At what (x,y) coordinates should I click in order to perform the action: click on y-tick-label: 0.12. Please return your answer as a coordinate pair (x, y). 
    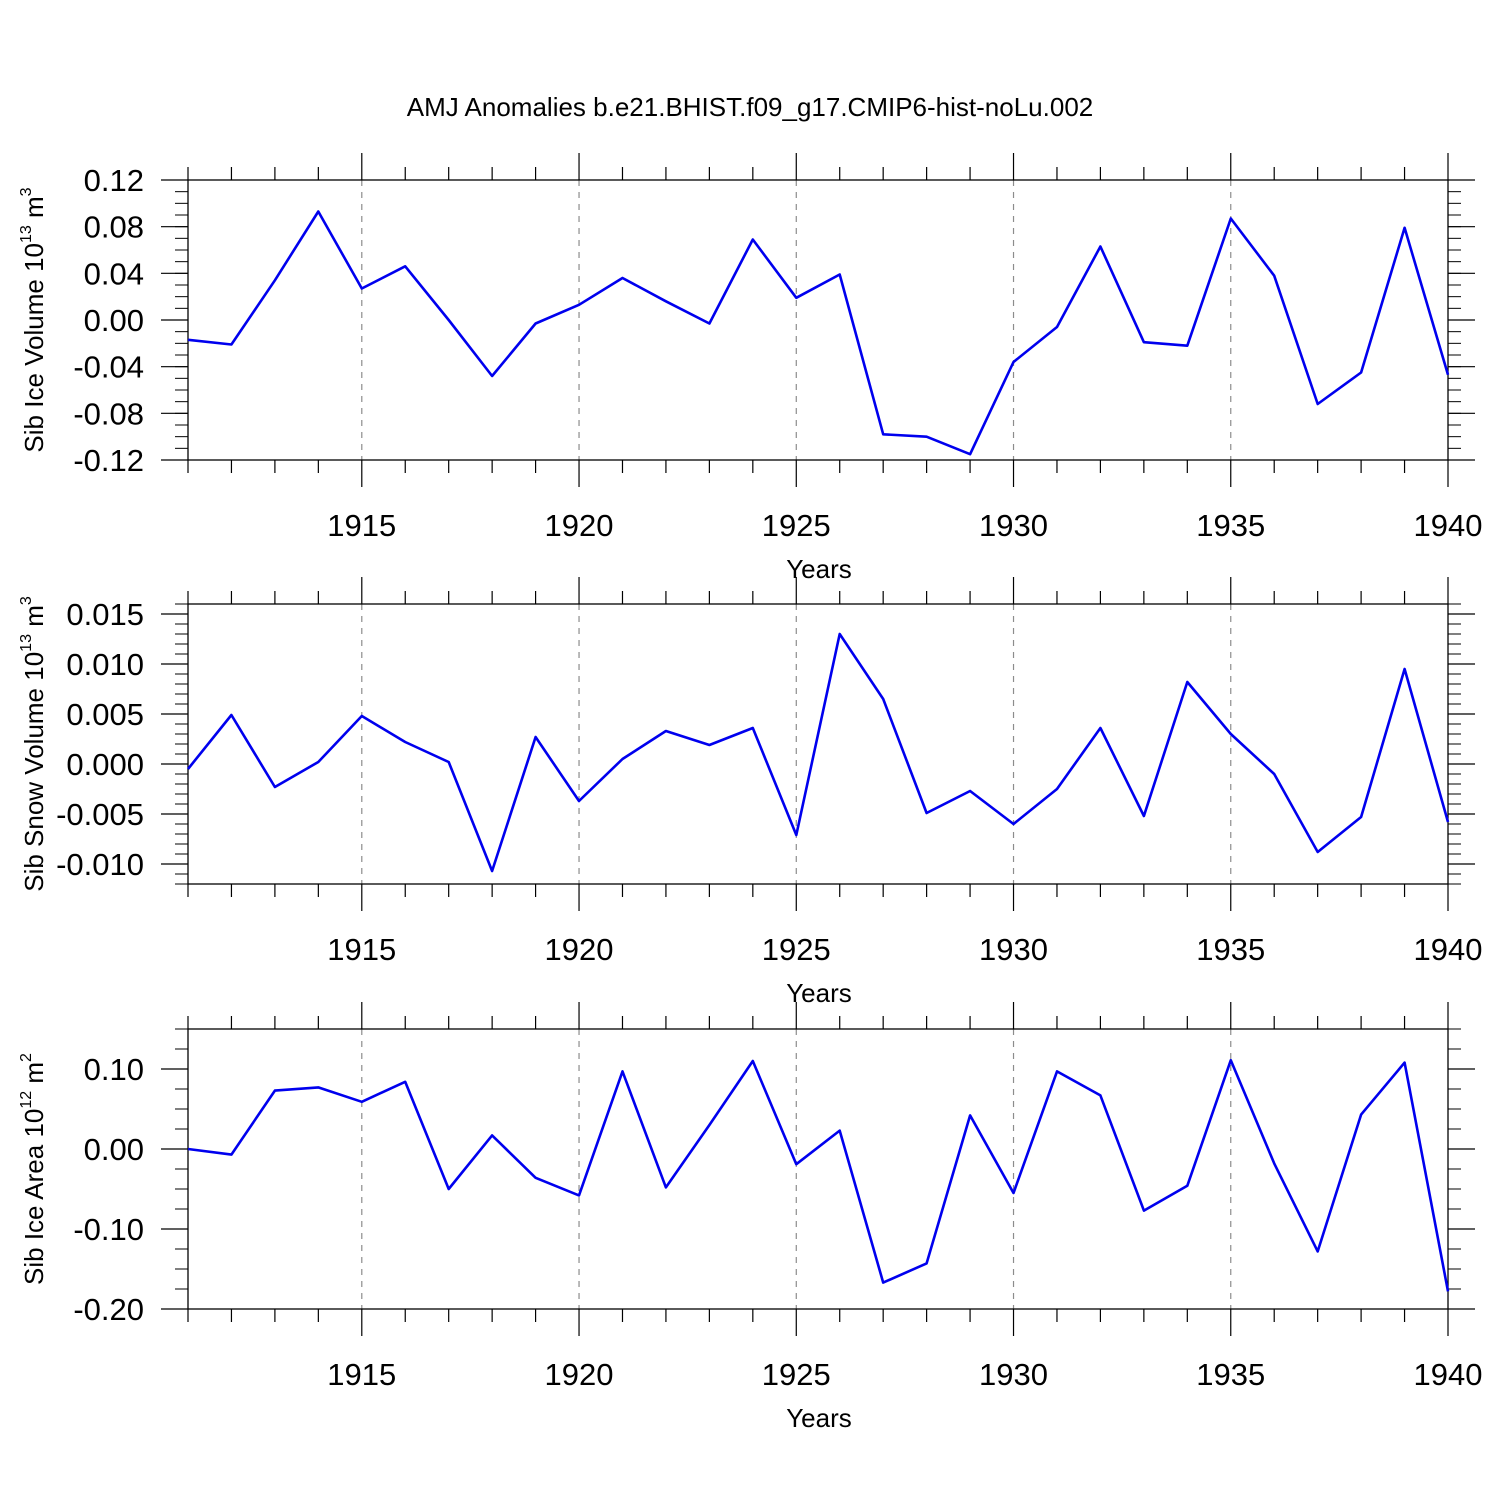
    Looking at the image, I should click on (114, 180).